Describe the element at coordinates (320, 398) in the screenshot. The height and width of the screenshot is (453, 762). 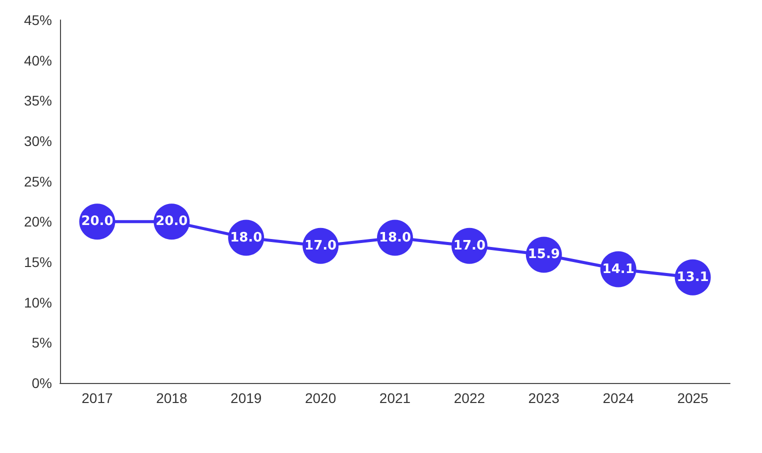
I see `x-tick-label: 2020` at that location.